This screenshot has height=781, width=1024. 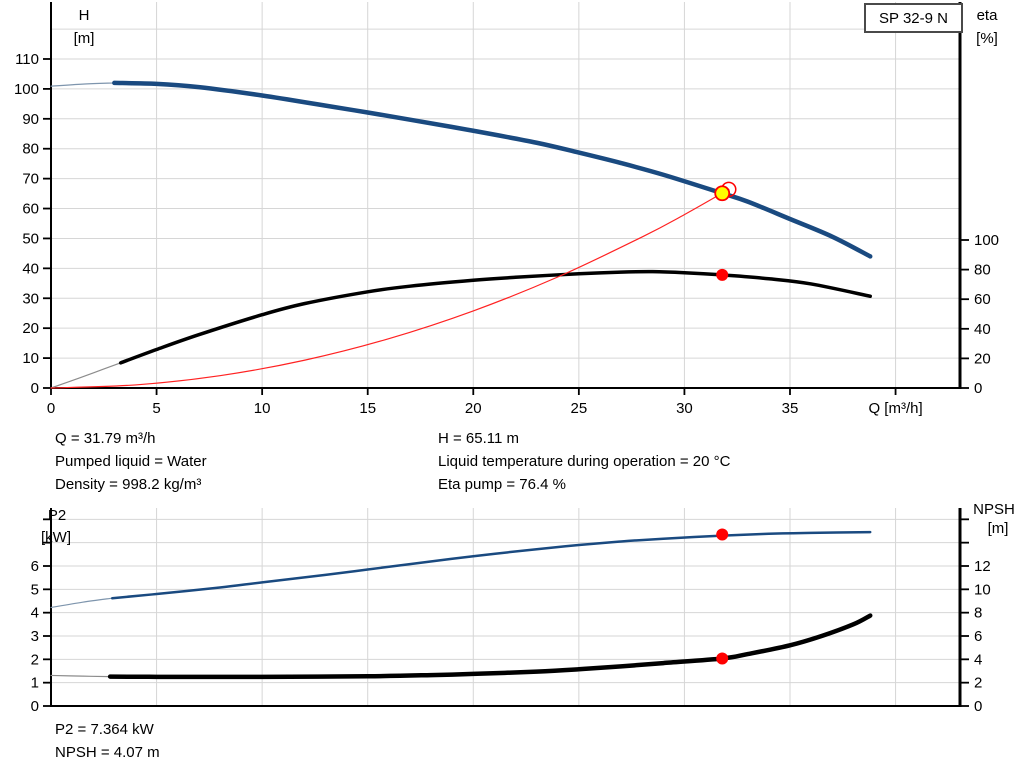 I want to click on left-axis-tick-label: 6, so click(x=35, y=566).